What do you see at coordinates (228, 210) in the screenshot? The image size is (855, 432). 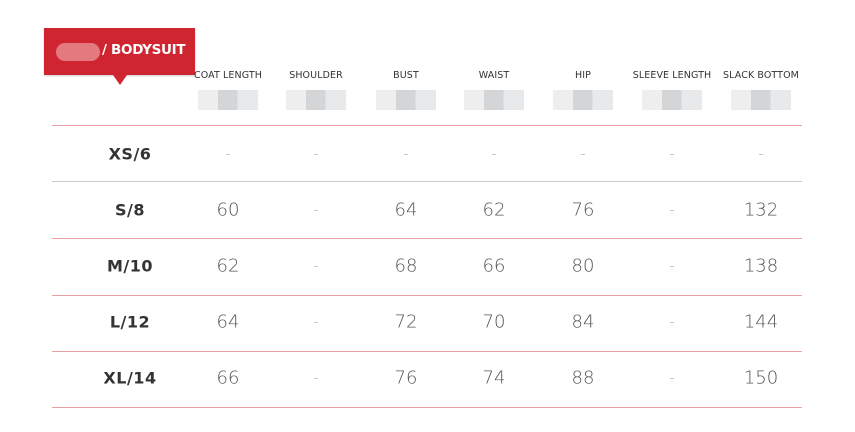 I see `measurement-cell: 60` at bounding box center [228, 210].